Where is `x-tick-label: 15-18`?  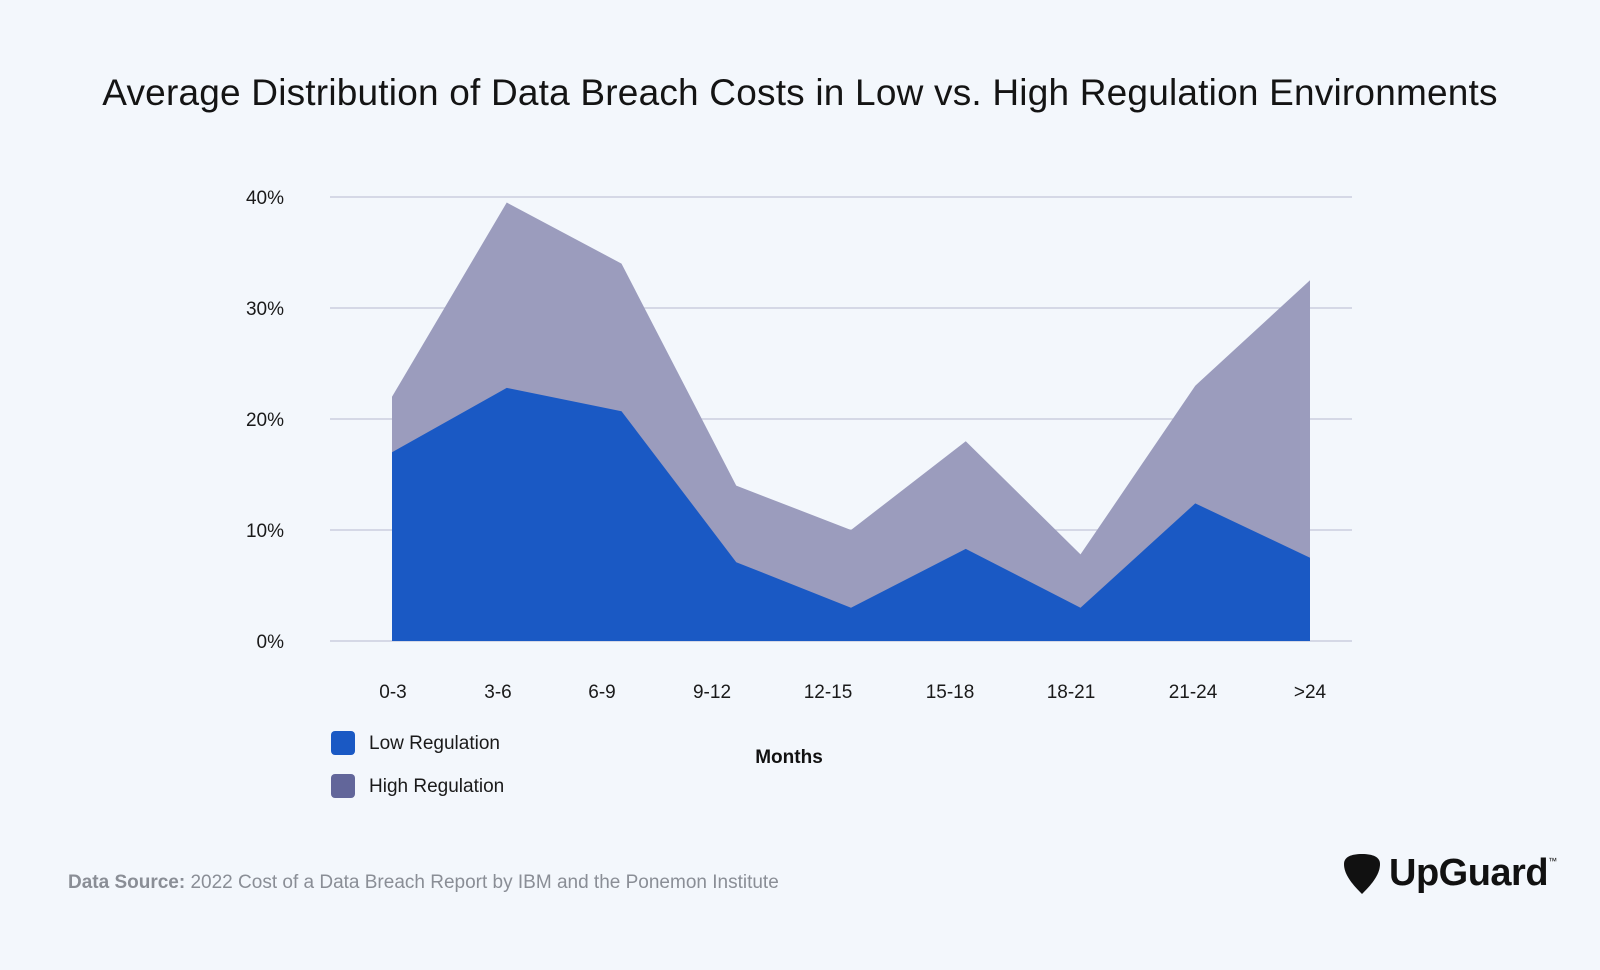 x-tick-label: 15-18 is located at coordinates (950, 692).